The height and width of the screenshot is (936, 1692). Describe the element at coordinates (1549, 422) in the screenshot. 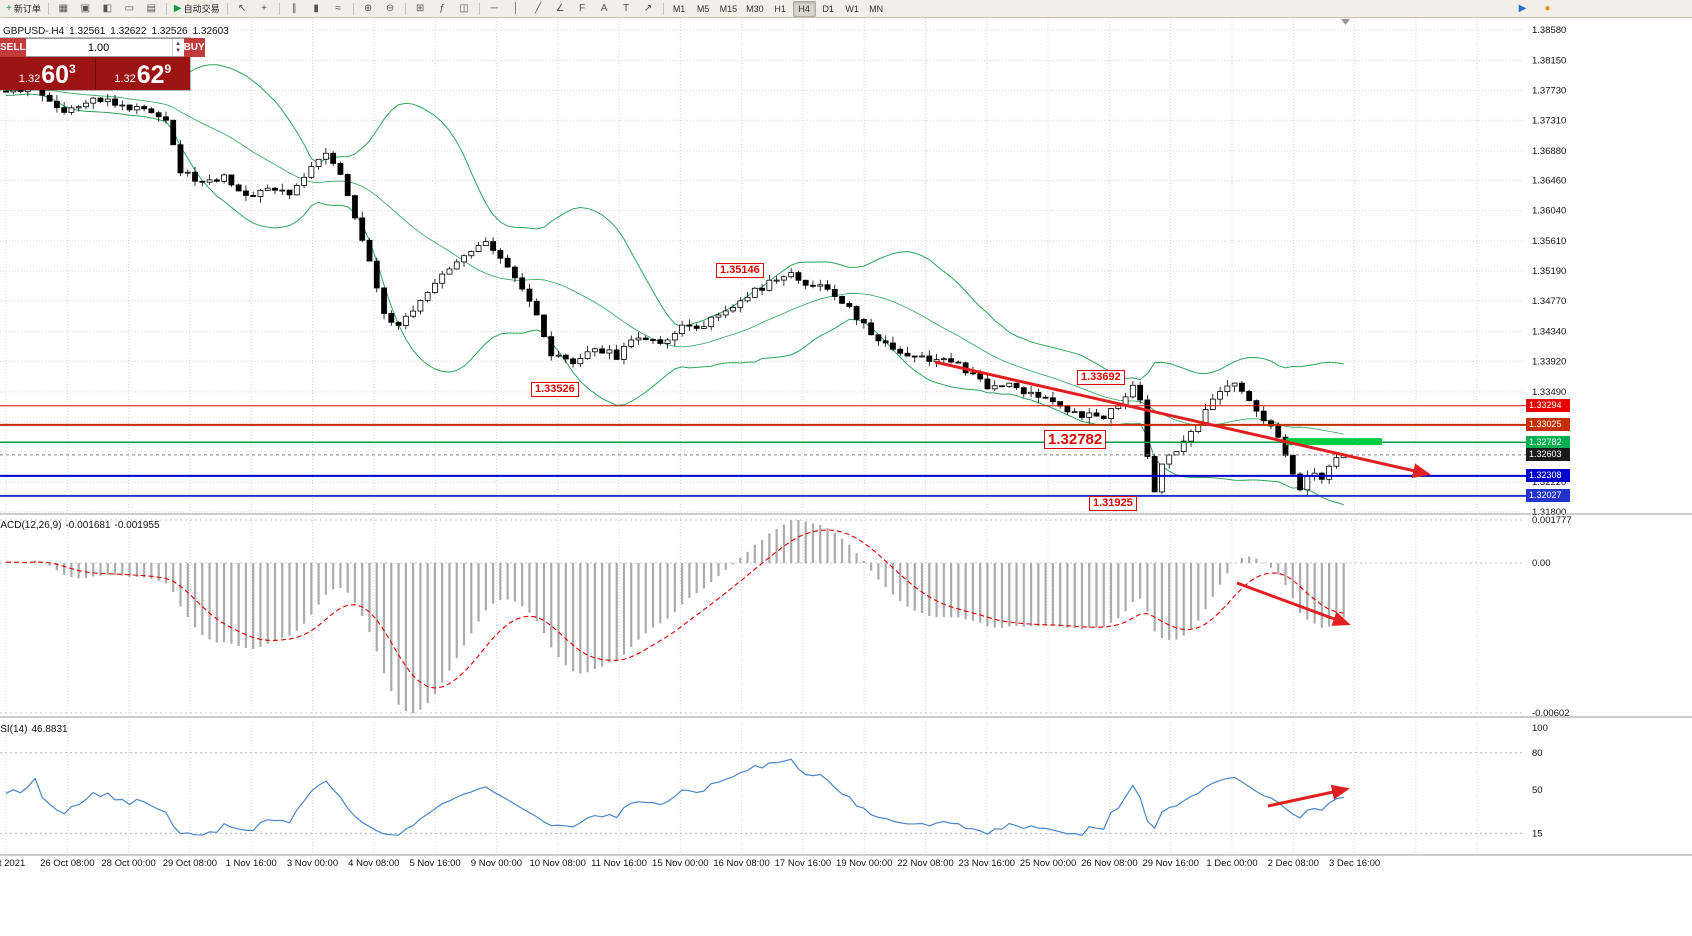

I see `svg-text: 1.33070` at that location.